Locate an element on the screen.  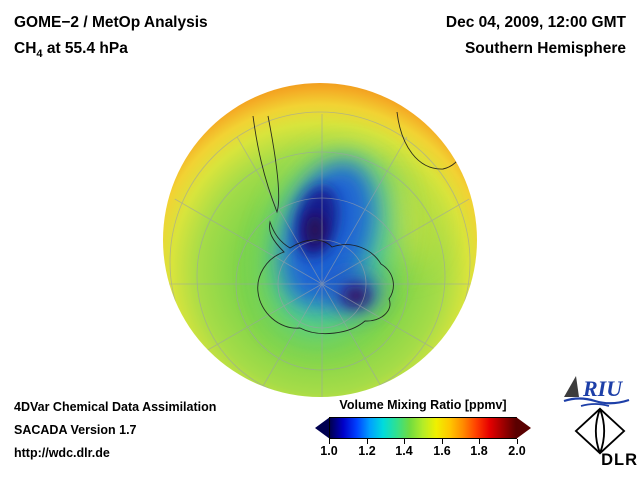
colorbar-tick-label: 1.0 is located at coordinates (329, 451).